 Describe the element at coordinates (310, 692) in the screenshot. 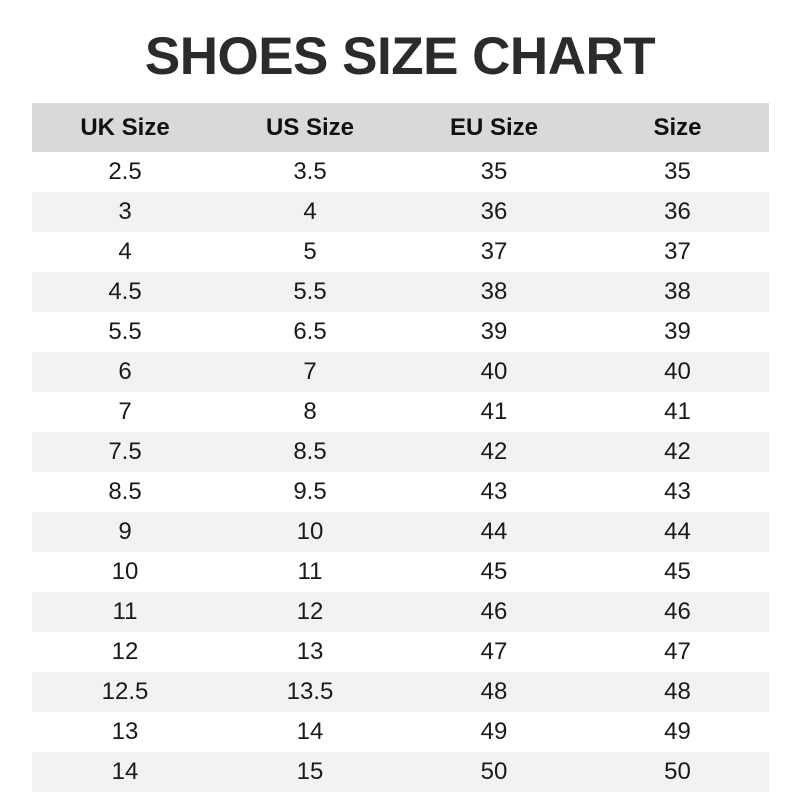

I see `cell-us-size: 13.5` at that location.